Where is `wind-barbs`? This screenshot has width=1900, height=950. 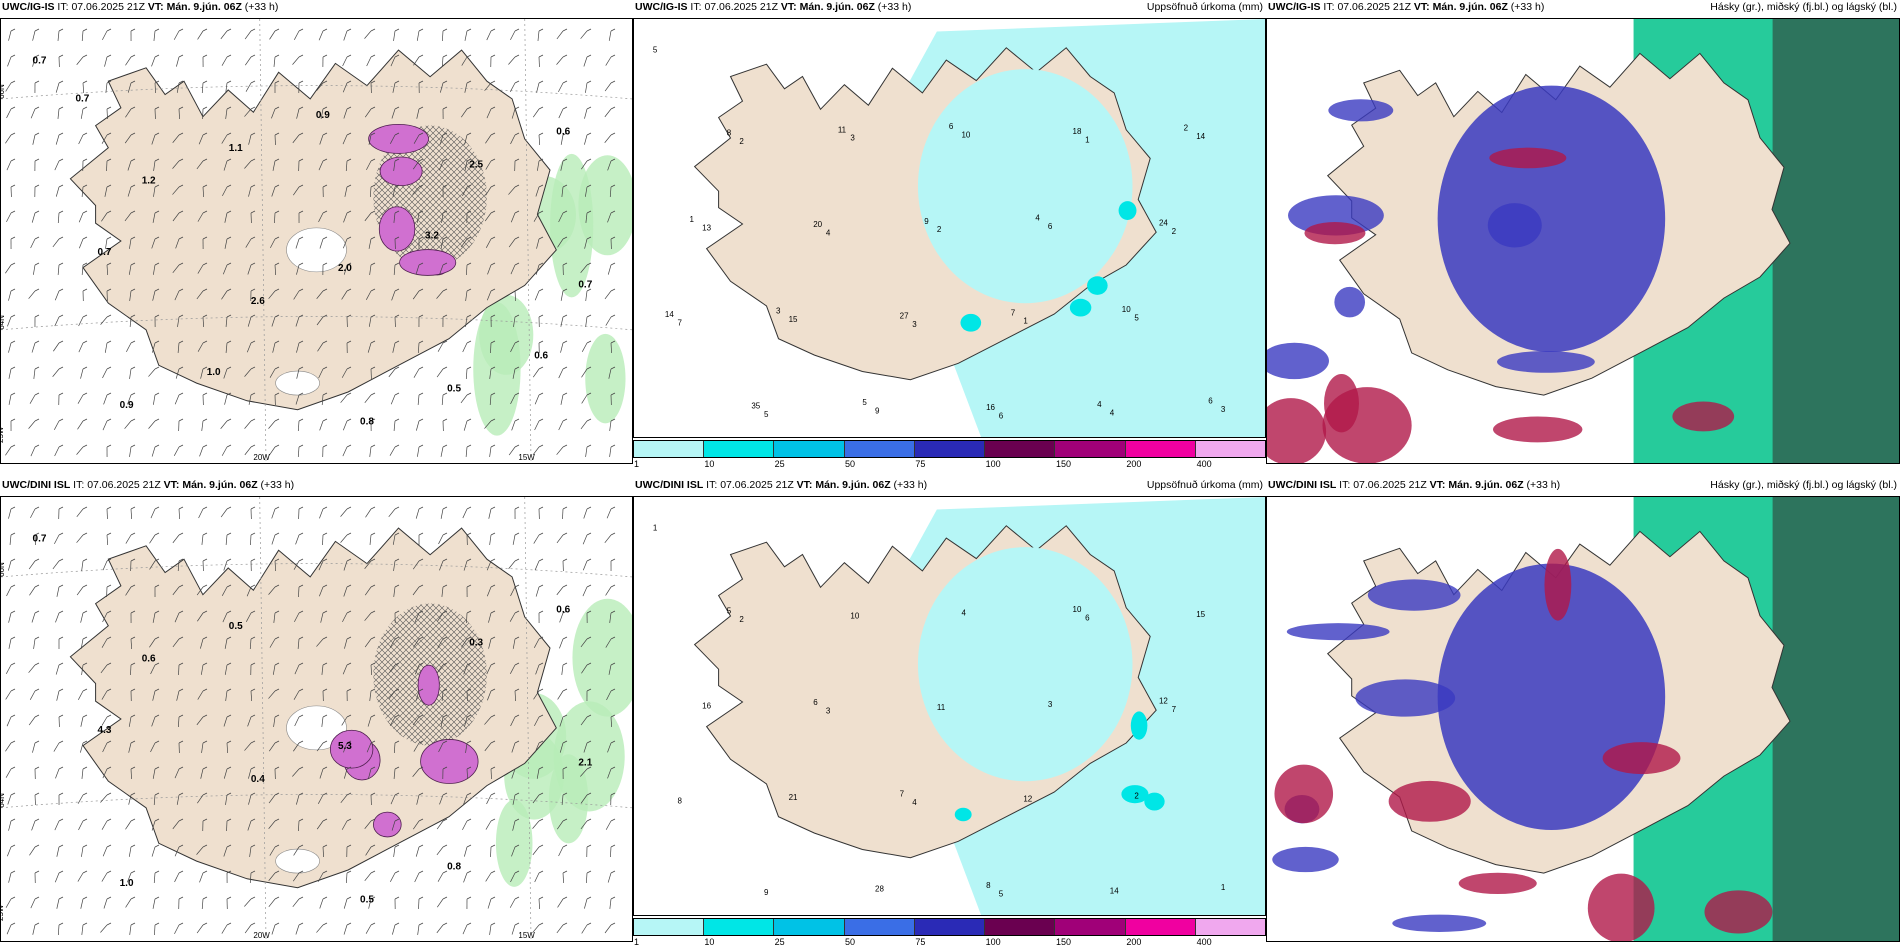
wind-barbs is located at coordinates (310, 721).